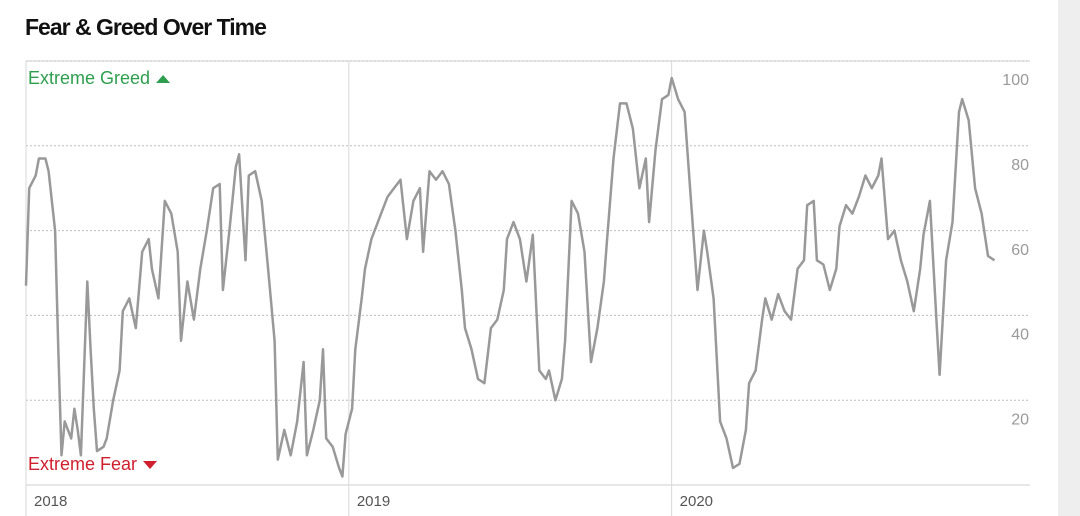  I want to click on y-tick-label: 100, so click(1015, 80).